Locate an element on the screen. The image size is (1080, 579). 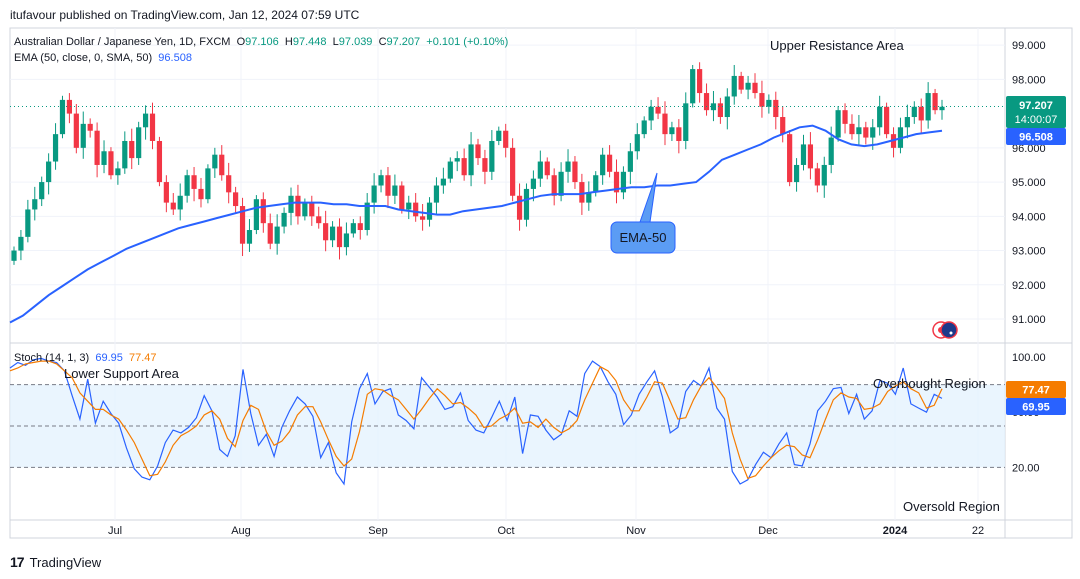
price-tick-label: 99.000 is located at coordinates (1029, 46).